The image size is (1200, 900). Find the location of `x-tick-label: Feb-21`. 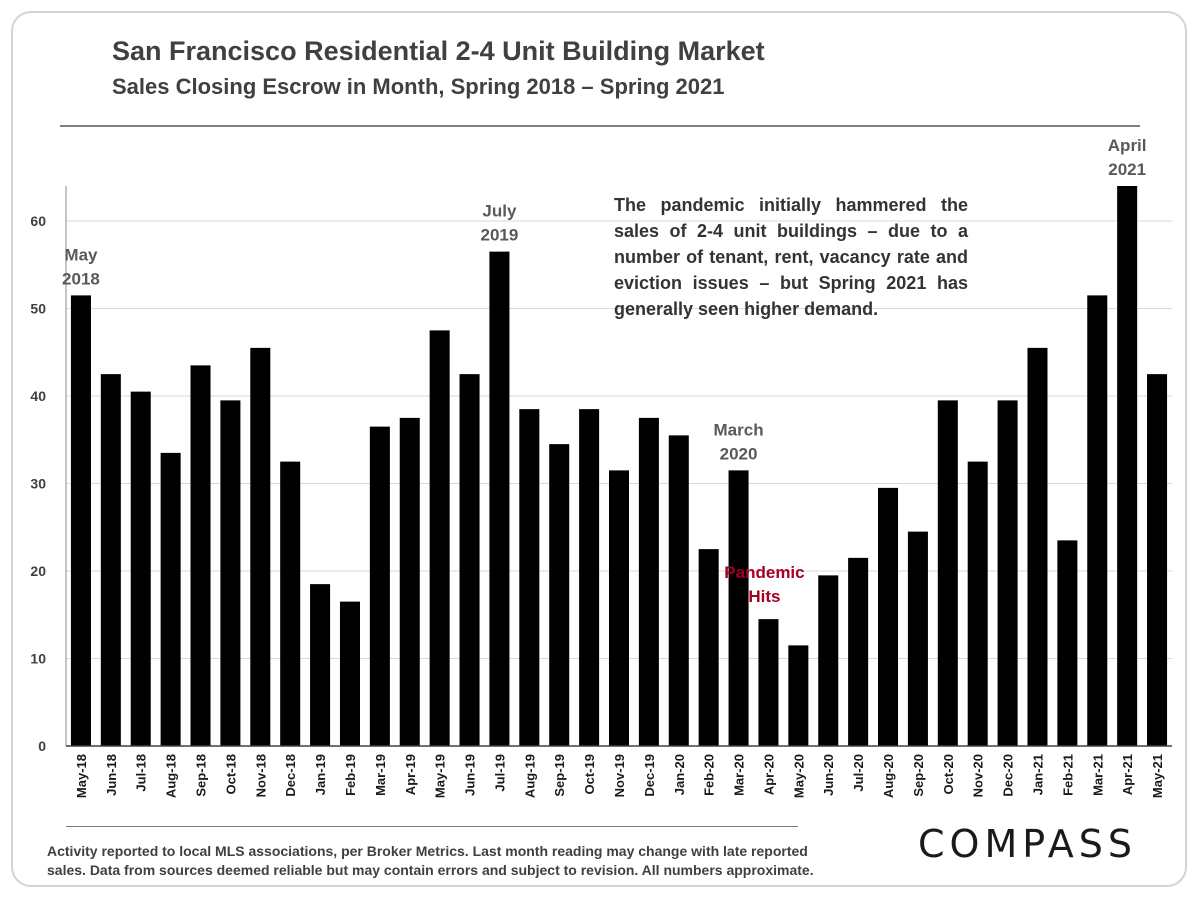

x-tick-label: Feb-21 is located at coordinates (1067, 775).